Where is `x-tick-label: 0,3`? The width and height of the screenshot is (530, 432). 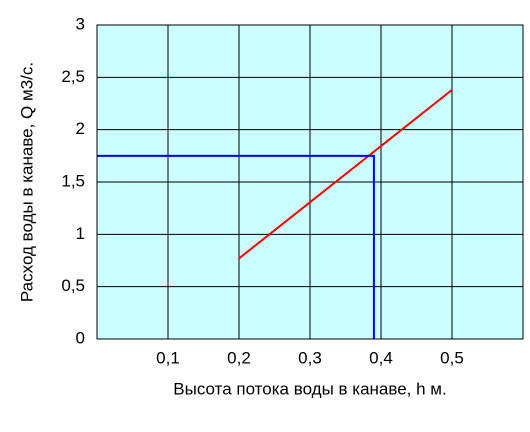
x-tick-label: 0,3 is located at coordinates (310, 357).